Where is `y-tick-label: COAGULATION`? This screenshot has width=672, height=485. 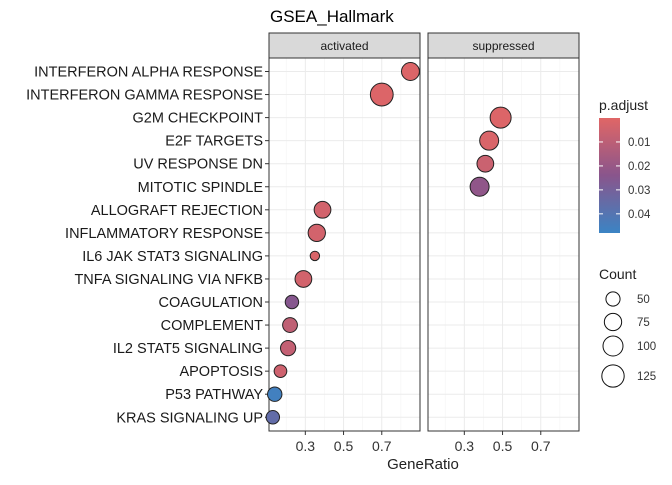 y-tick-label: COAGULATION is located at coordinates (211, 303).